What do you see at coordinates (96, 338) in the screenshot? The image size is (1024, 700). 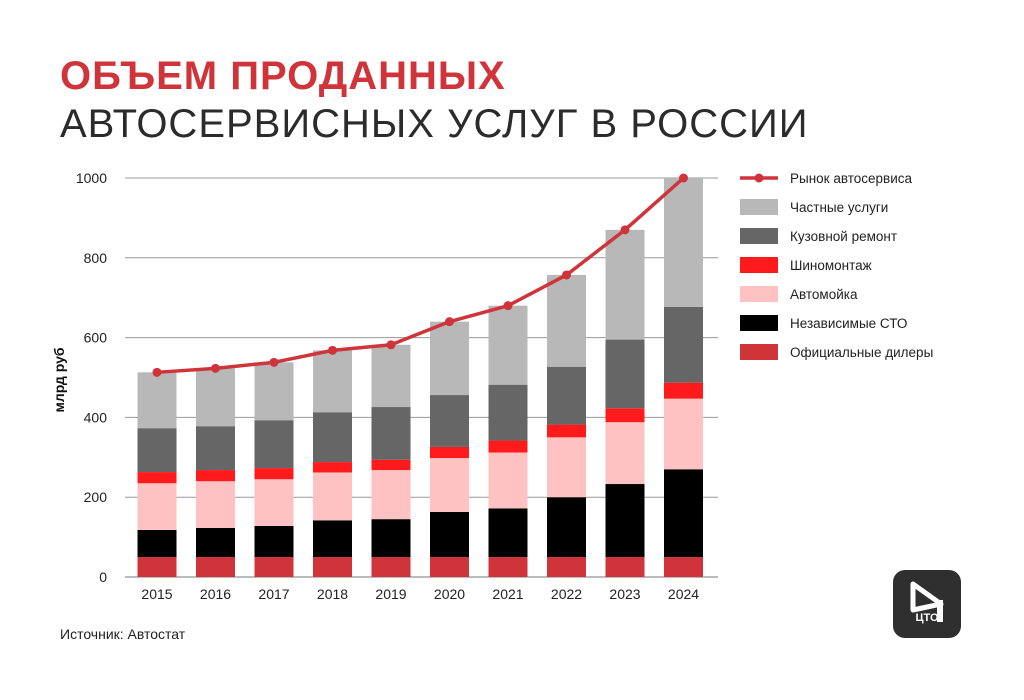 I see `y-tick-label: 600` at bounding box center [96, 338].